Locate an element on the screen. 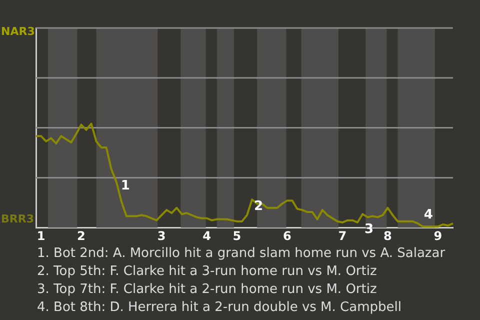 The image size is (480, 320). text: 2. Top 5th: F. Clarke hit a 3-run home run vs M. Ortiz is located at coordinates (207, 272).